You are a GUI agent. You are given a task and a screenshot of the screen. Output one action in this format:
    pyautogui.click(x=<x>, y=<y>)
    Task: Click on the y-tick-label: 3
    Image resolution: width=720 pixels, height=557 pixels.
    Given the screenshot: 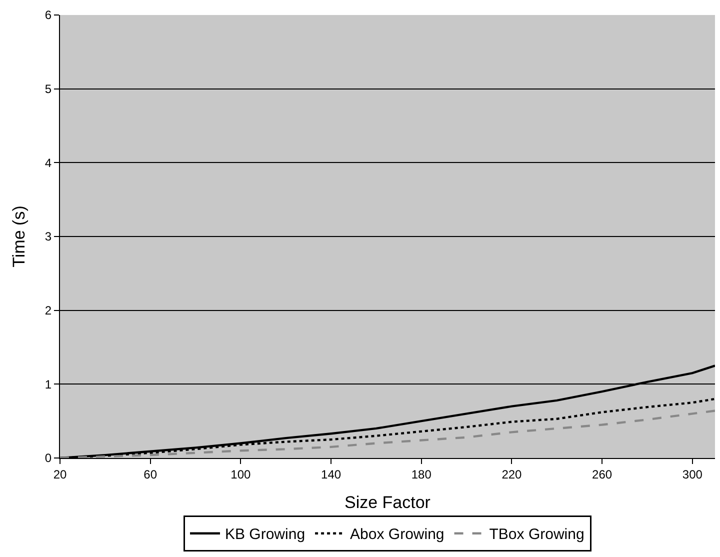 What is the action you would take?
    pyautogui.click(x=48, y=237)
    